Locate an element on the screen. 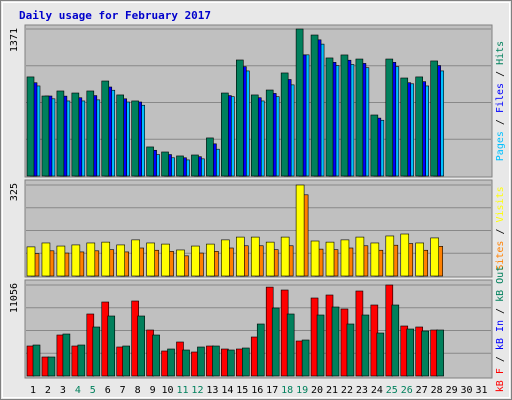 Image resolution: width=512 pixels, height=400 pixels. x-tick-label: 24 is located at coordinates (377, 390).